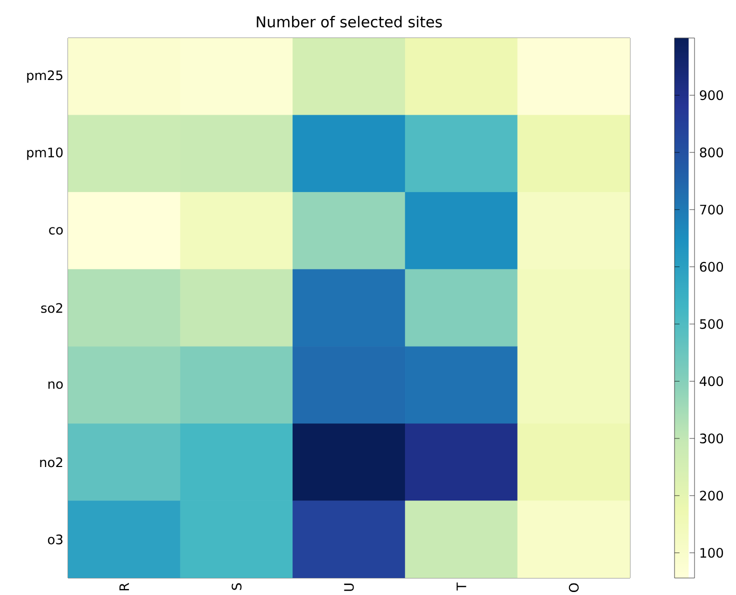  Describe the element at coordinates (461, 586) in the screenshot. I see `x-tick-label: T` at that location.